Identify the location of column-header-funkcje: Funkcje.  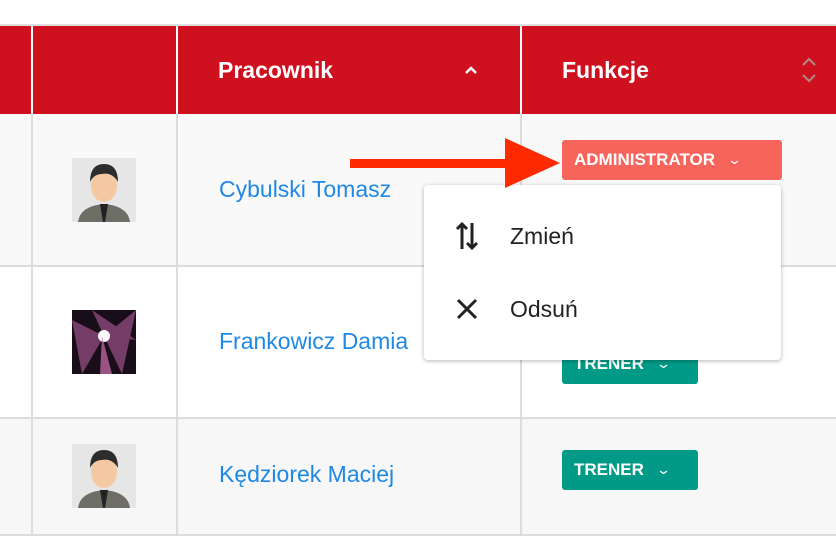
(605, 70).